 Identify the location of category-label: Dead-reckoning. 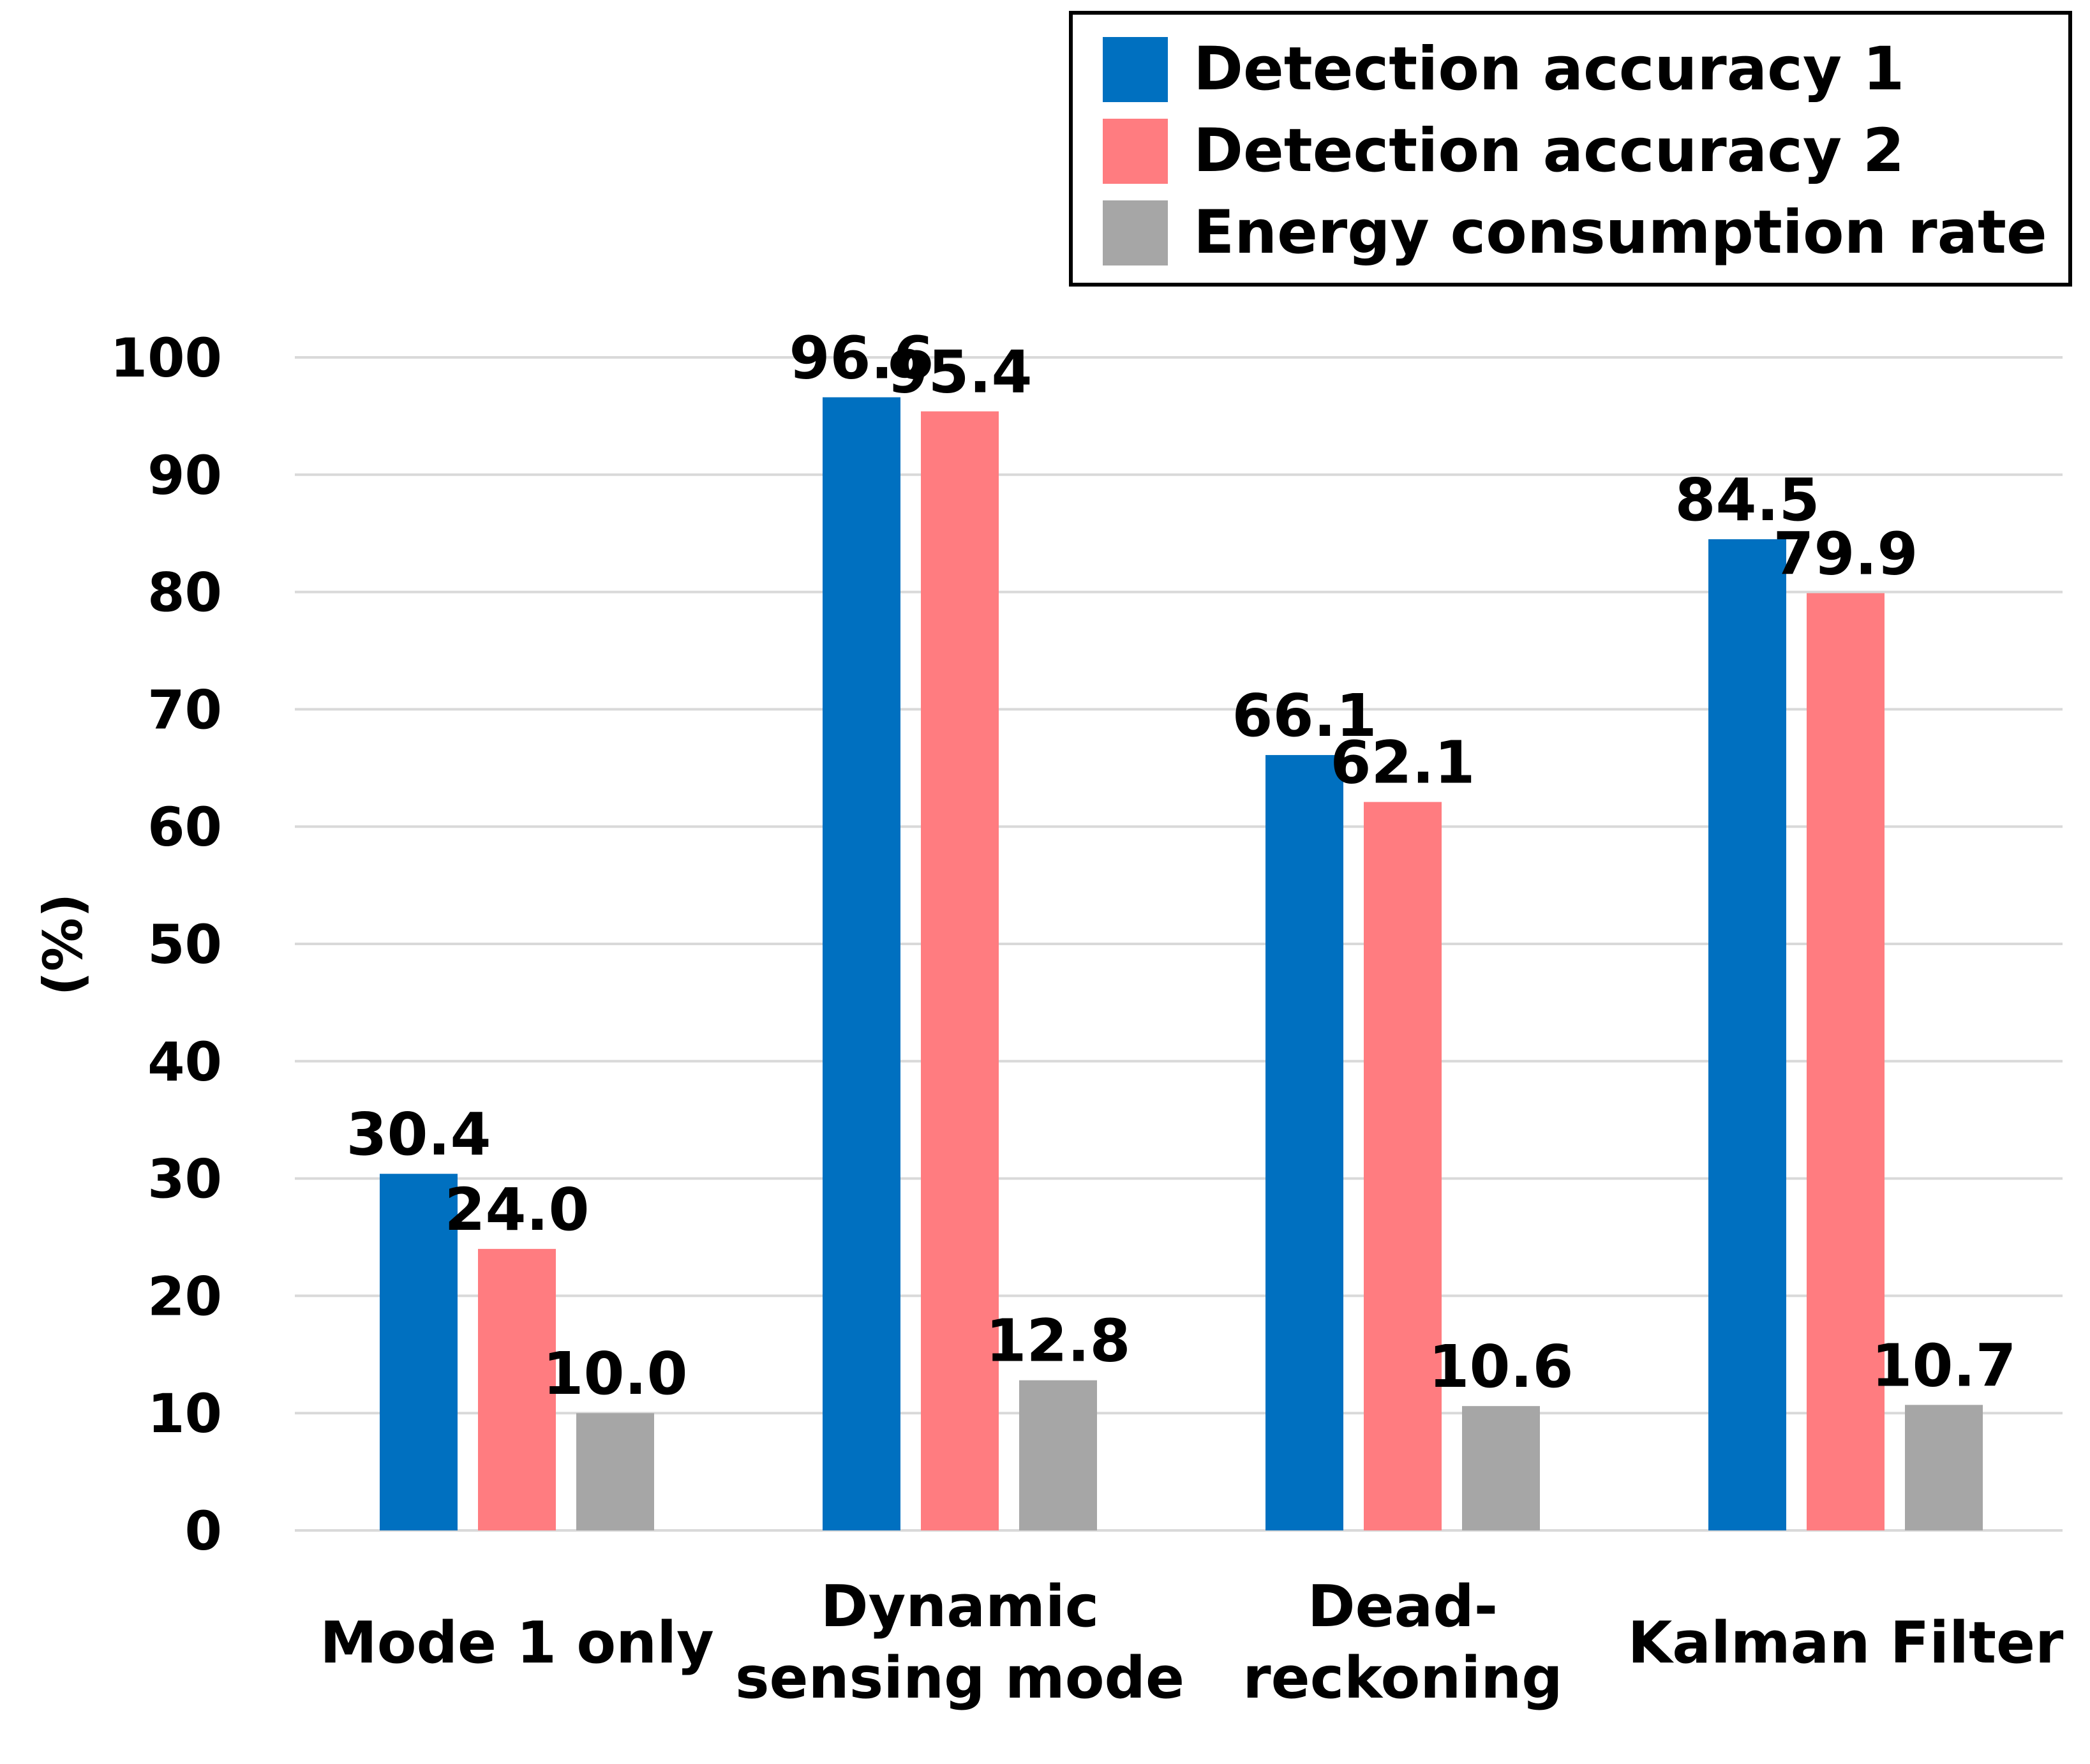
(1402, 1642).